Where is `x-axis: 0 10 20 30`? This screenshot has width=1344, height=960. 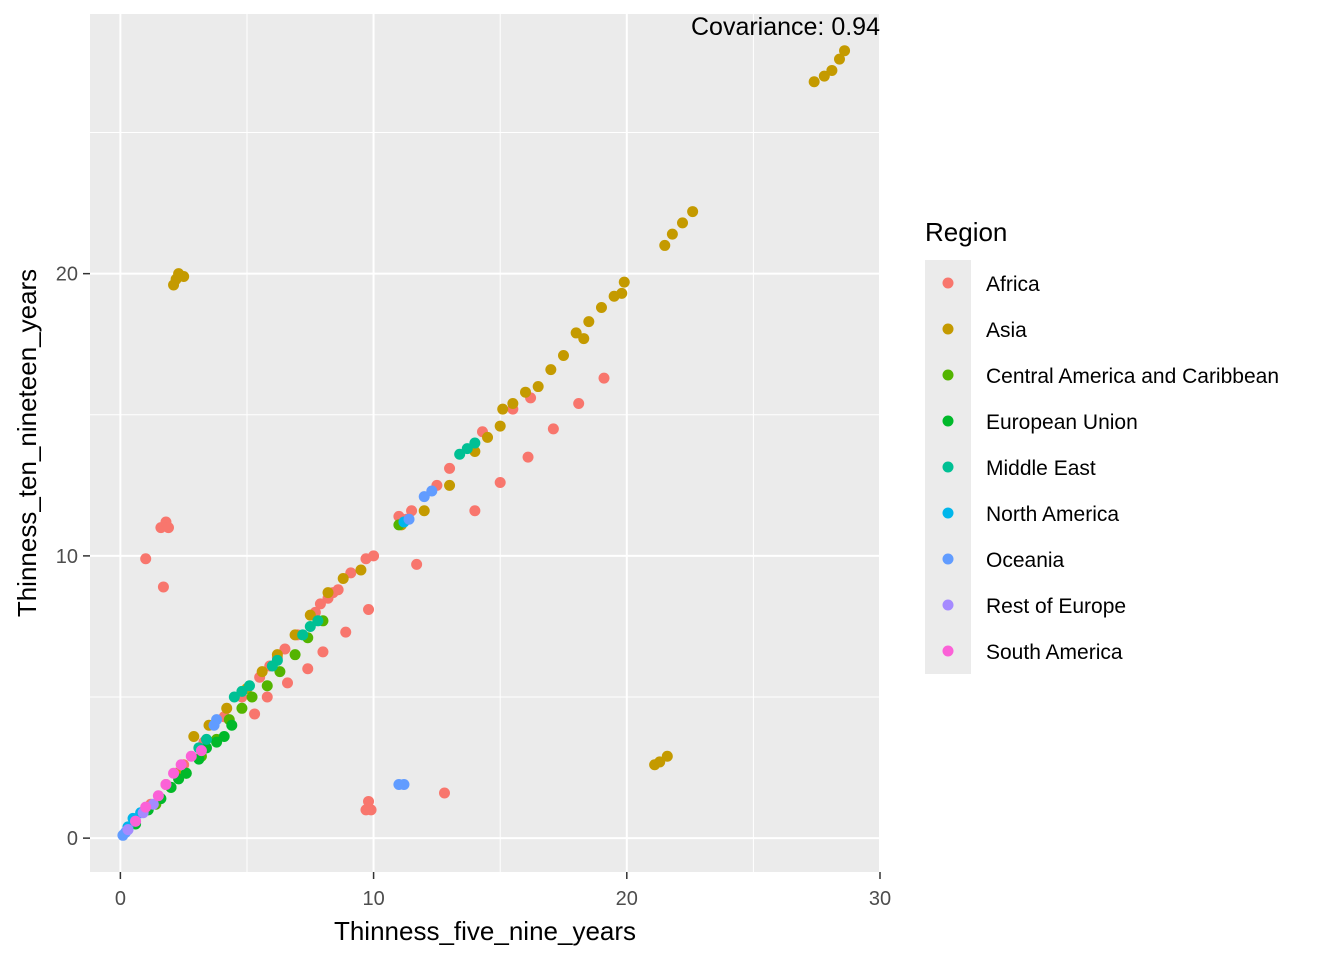
x-axis: 0 10 20 30 is located at coordinates (503, 891).